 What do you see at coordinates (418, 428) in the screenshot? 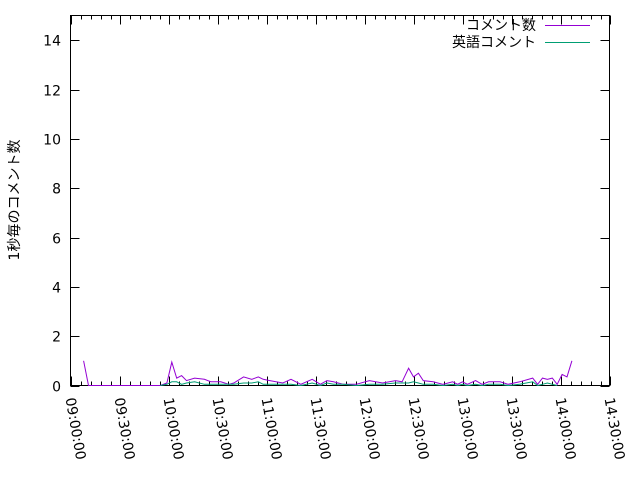
I see `x-tick-label: 12:30:00` at bounding box center [418, 428].